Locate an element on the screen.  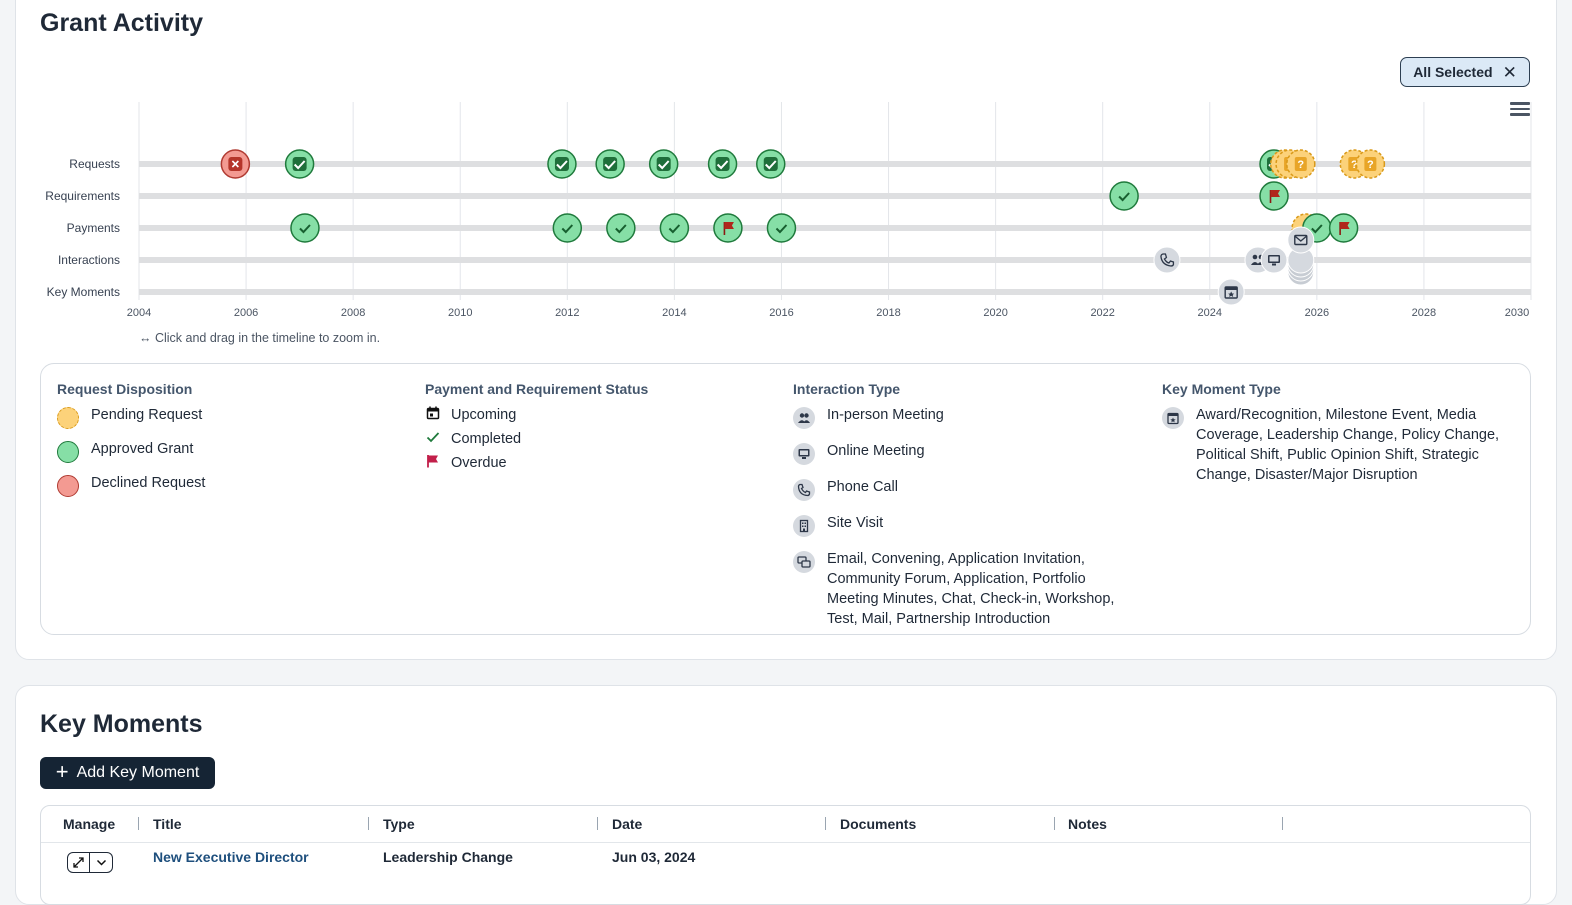
filter-label: All Selected is located at coordinates (1453, 72).